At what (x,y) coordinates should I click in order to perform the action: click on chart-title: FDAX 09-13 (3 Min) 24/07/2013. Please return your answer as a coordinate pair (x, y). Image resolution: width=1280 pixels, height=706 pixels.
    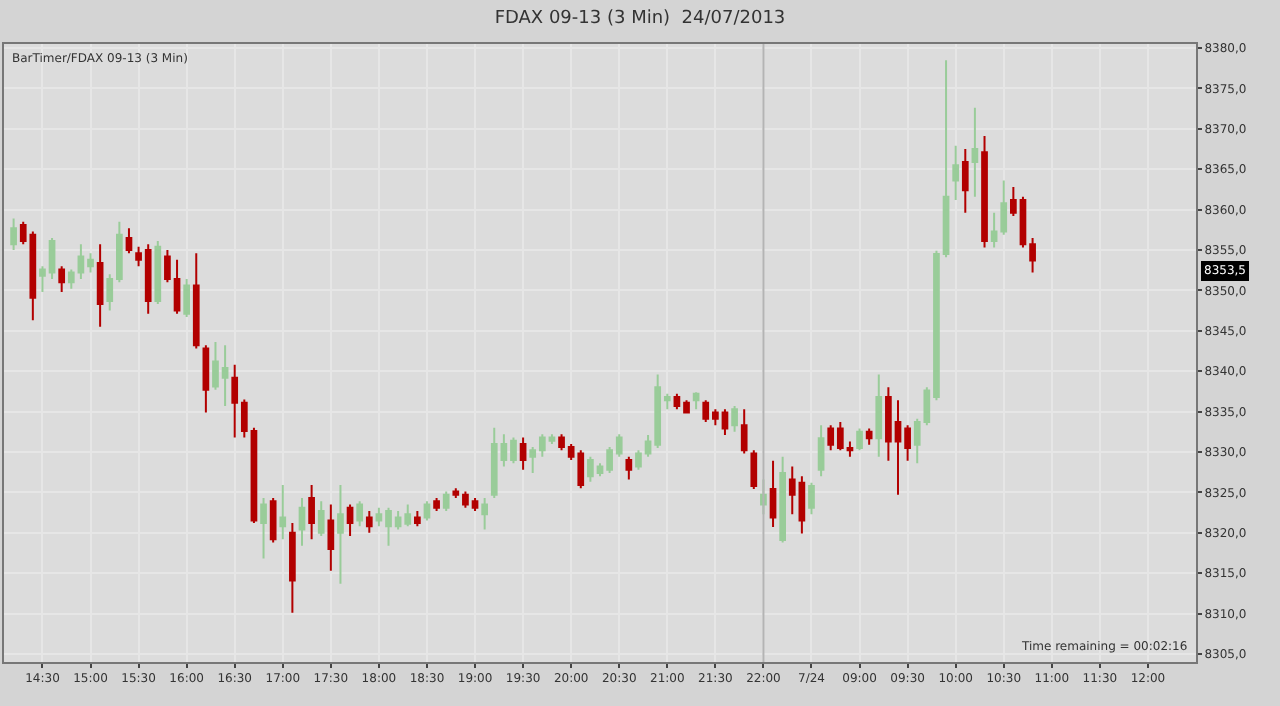
    Looking at the image, I should click on (640, 19).